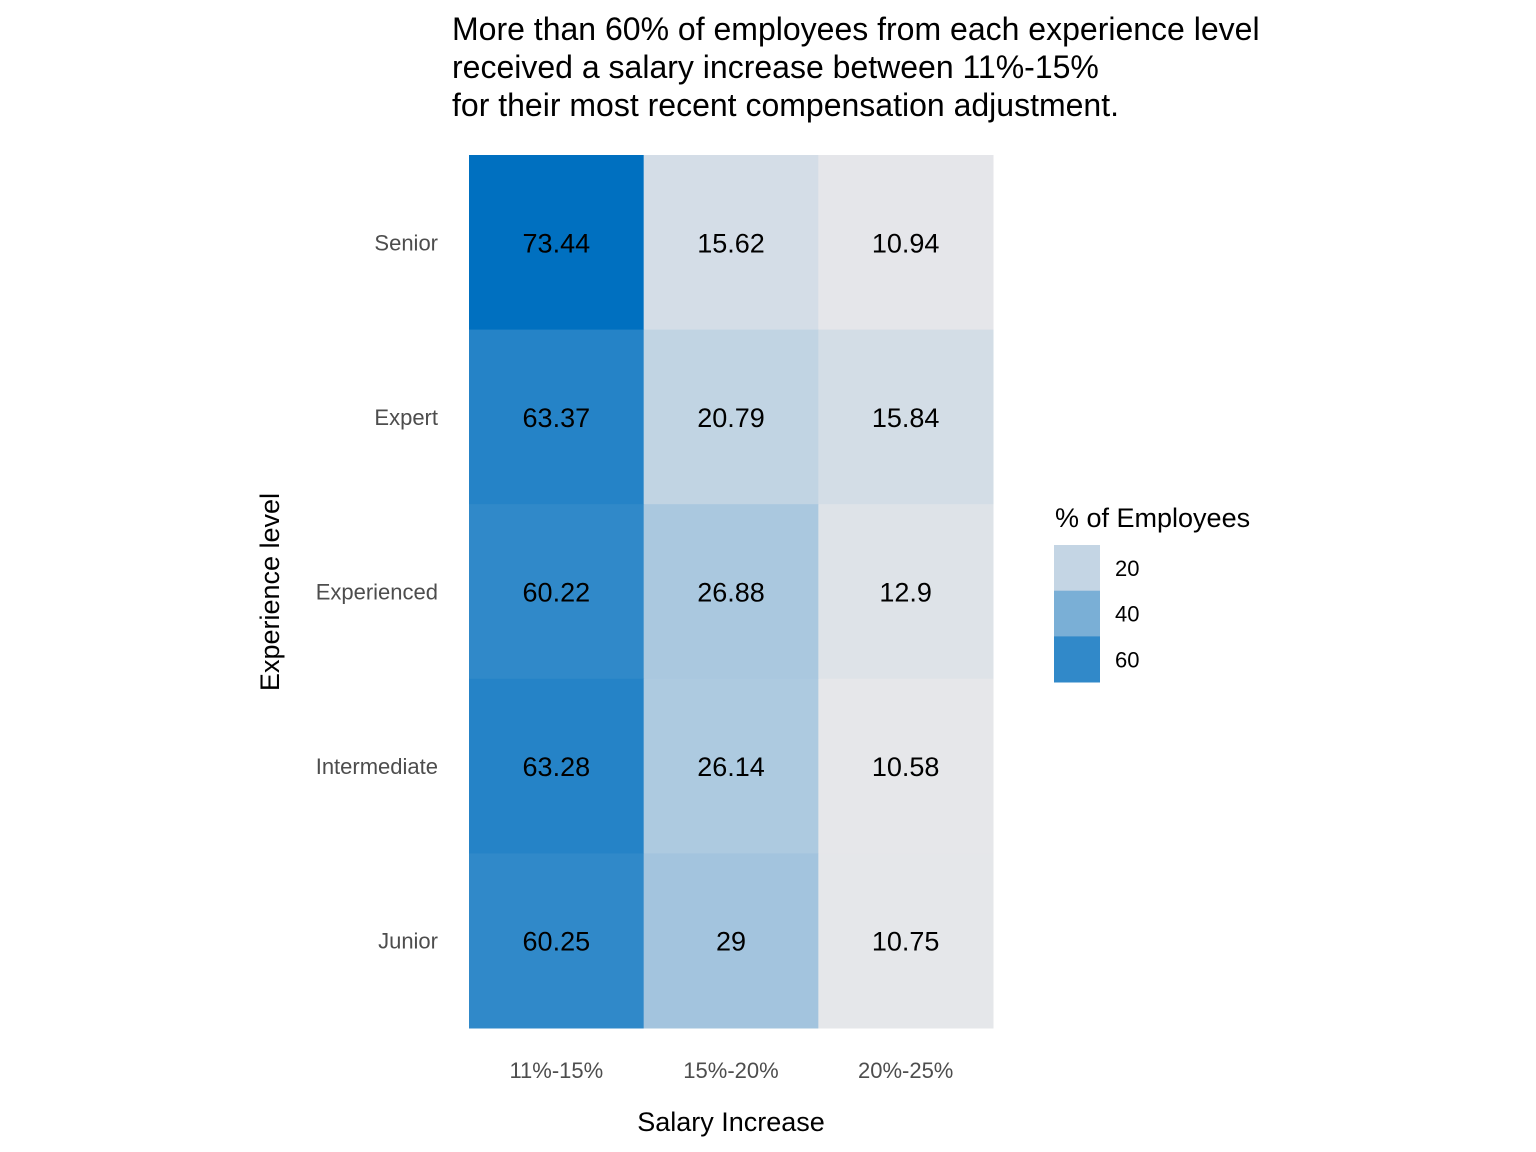  I want to click on cell-value-label: 20.79, so click(731, 418).